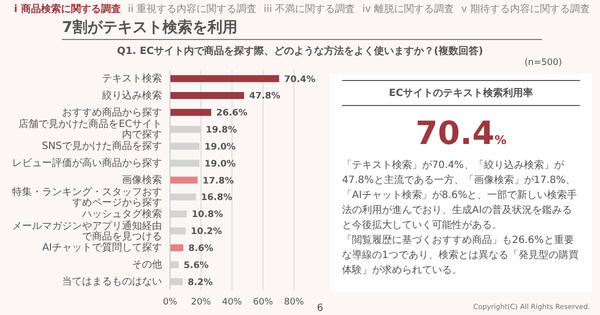  Describe the element at coordinates (131, 94) in the screenshot. I see `y-tick-label: 絞り込み検索` at that location.